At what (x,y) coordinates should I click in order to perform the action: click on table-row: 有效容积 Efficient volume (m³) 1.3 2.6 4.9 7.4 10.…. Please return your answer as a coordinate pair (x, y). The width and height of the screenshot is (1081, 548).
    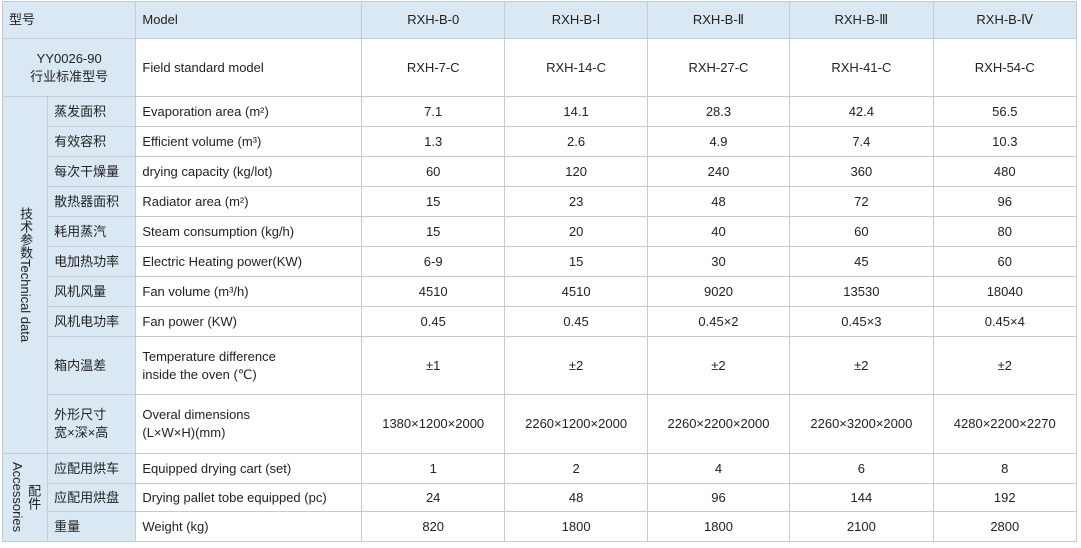
    Looking at the image, I should click on (540, 141).